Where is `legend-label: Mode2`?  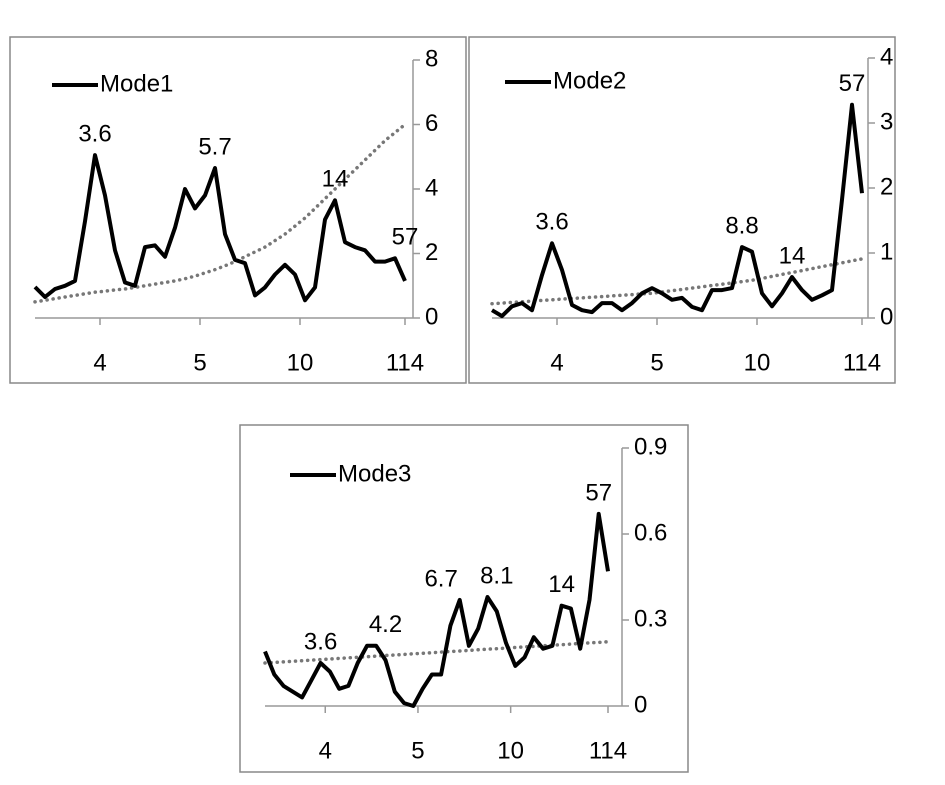
legend-label: Mode2 is located at coordinates (589, 80).